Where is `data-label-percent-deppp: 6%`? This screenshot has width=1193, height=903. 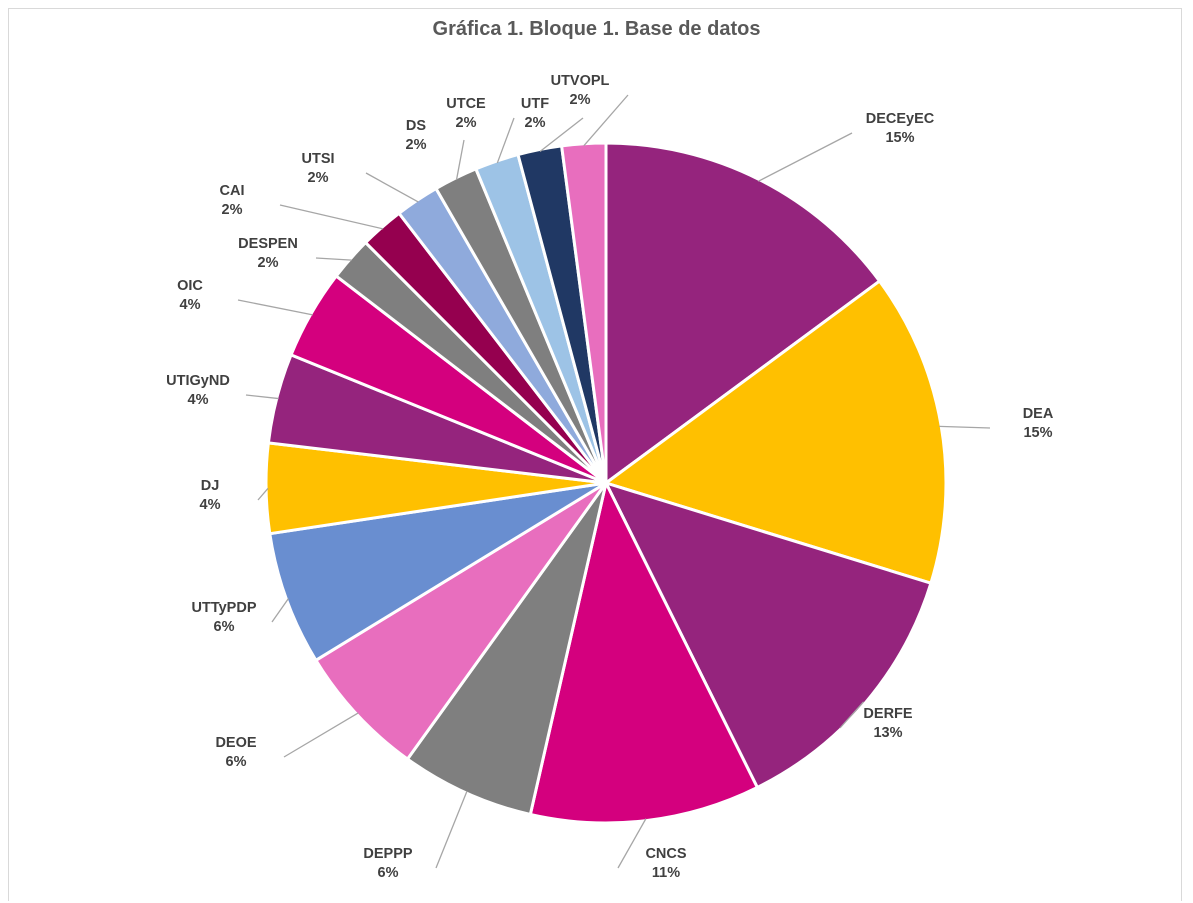 data-label-percent-deppp: 6% is located at coordinates (388, 873).